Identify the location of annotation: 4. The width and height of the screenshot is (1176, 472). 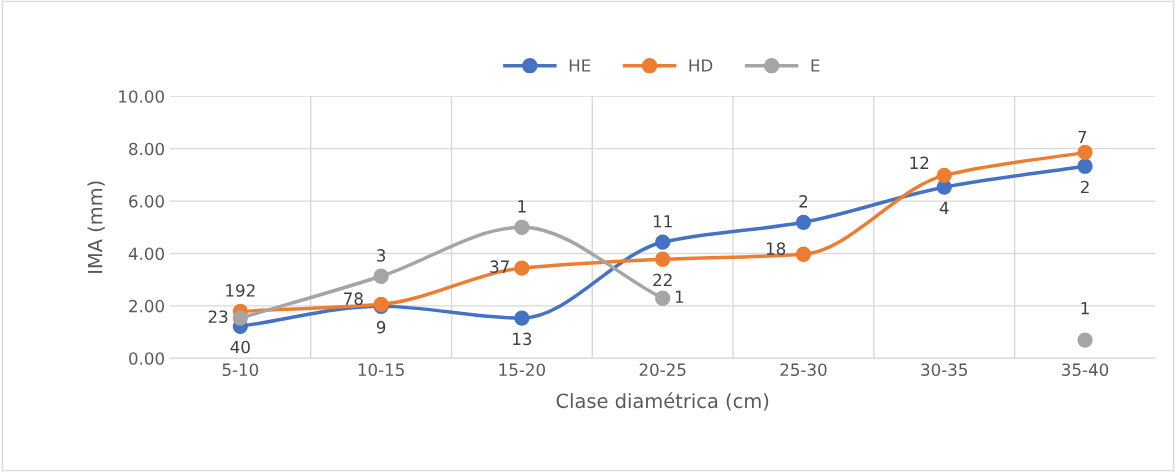
(944, 208).